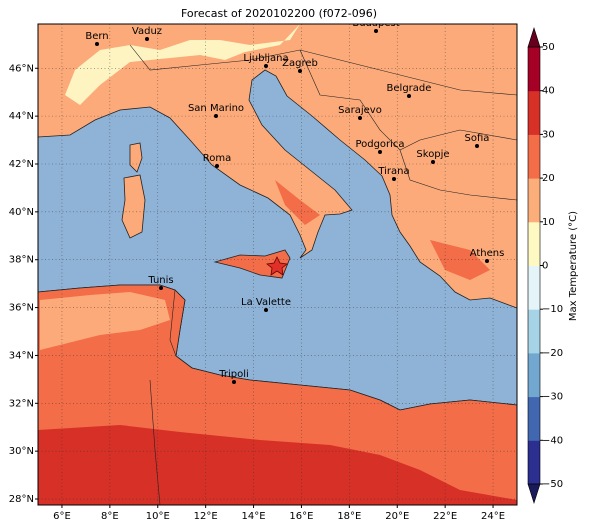 This screenshot has height=529, width=592. I want to click on city-label: Ljubljana, so click(265, 58).